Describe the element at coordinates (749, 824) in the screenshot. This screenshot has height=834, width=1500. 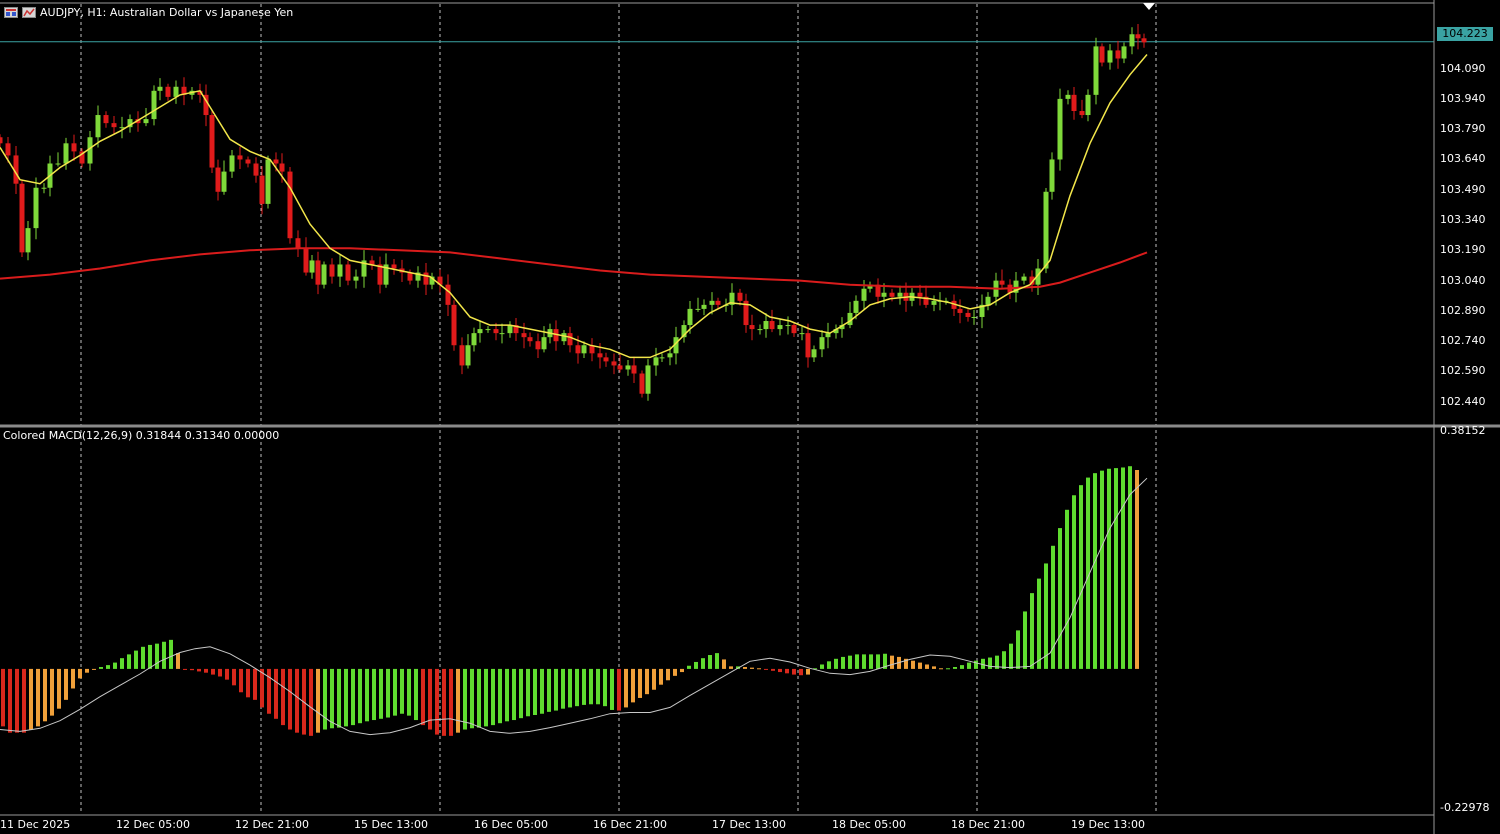
I see `time-tick-label: 17 Dec 13:00` at that location.